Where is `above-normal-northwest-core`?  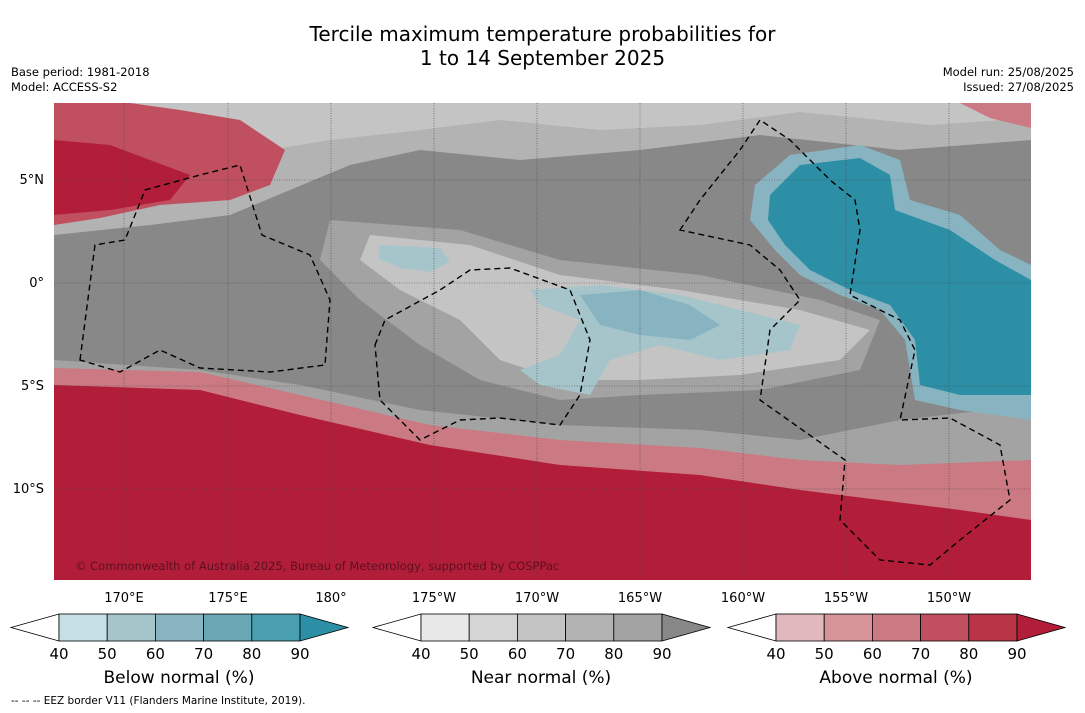
above-normal-northwest-core is located at coordinates (122, 177).